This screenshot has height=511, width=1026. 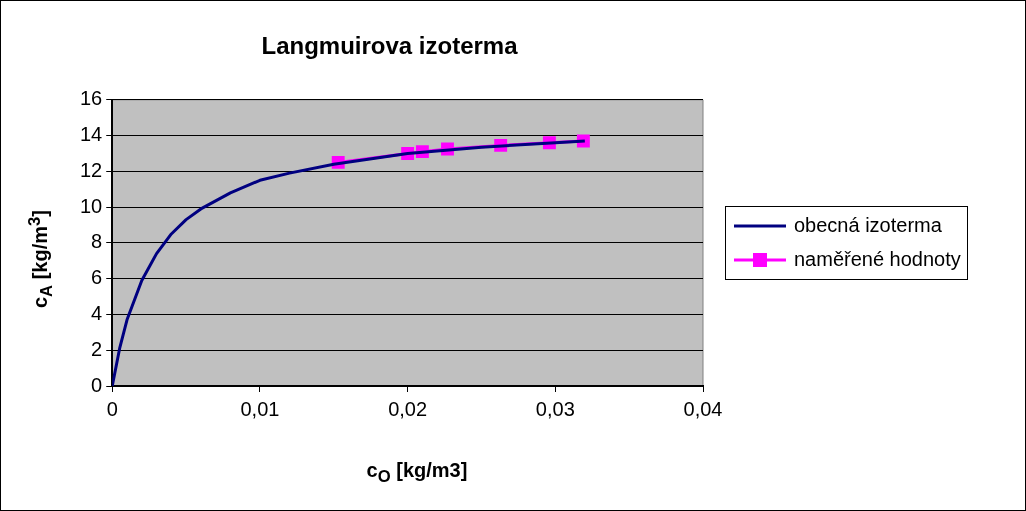 I want to click on y-tick-label: 4, so click(x=97, y=312).